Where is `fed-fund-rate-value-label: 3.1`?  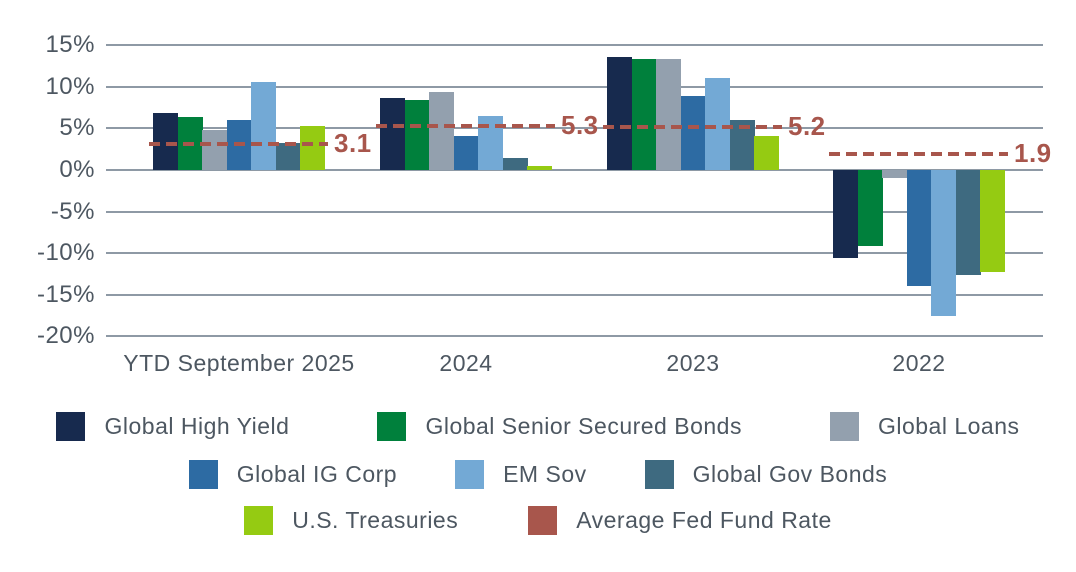
fed-fund-rate-value-label: 3.1 is located at coordinates (353, 143).